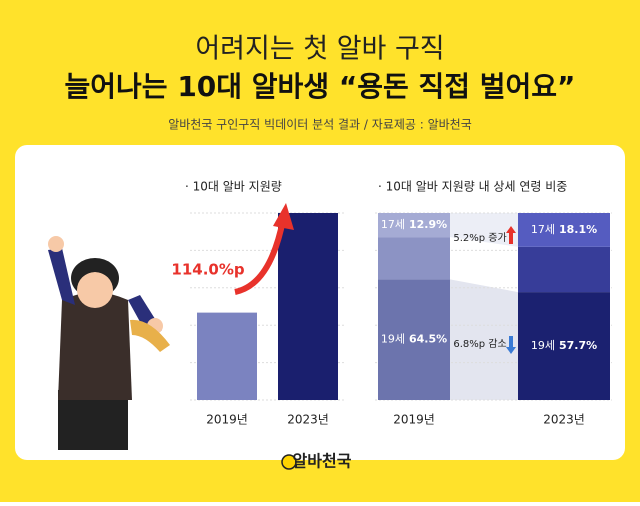  I want to click on up-arrow, so click(511, 235).